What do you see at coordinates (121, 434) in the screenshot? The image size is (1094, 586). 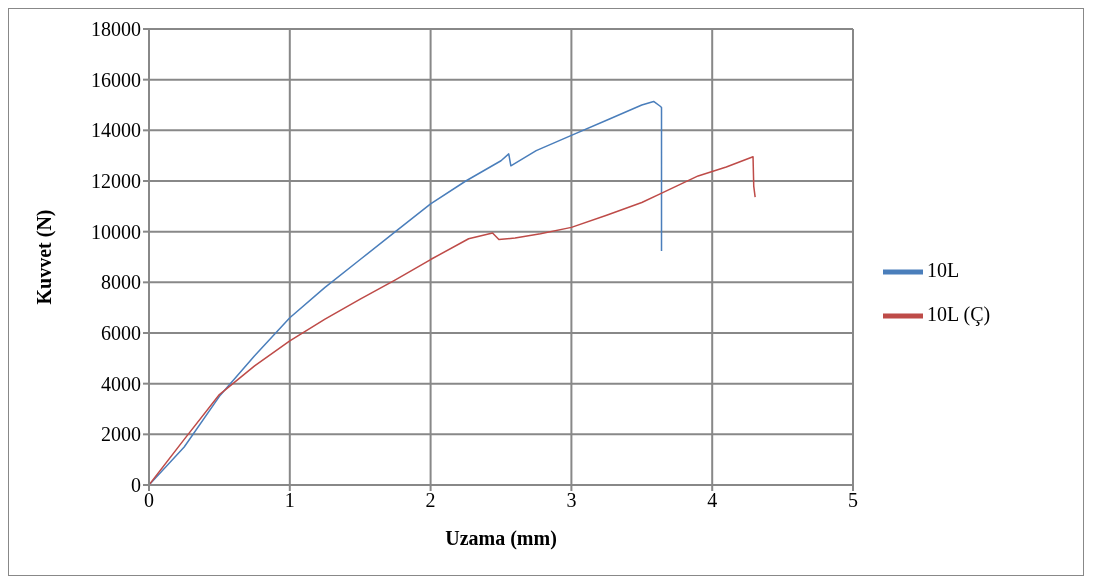 I see `y-tick-label: 2000` at bounding box center [121, 434].